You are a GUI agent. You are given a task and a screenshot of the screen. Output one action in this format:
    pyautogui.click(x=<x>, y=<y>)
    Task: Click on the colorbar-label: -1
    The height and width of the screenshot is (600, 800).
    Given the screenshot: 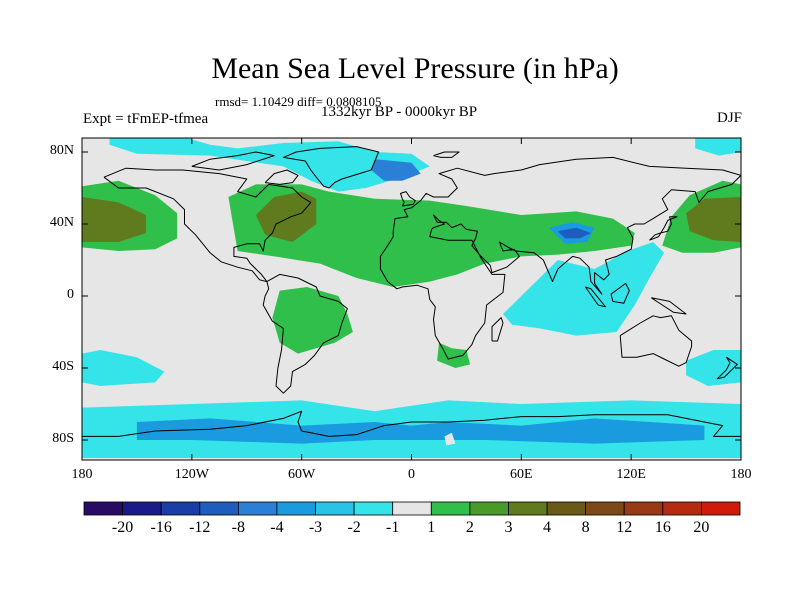 What is the action you would take?
    pyautogui.click(x=393, y=527)
    